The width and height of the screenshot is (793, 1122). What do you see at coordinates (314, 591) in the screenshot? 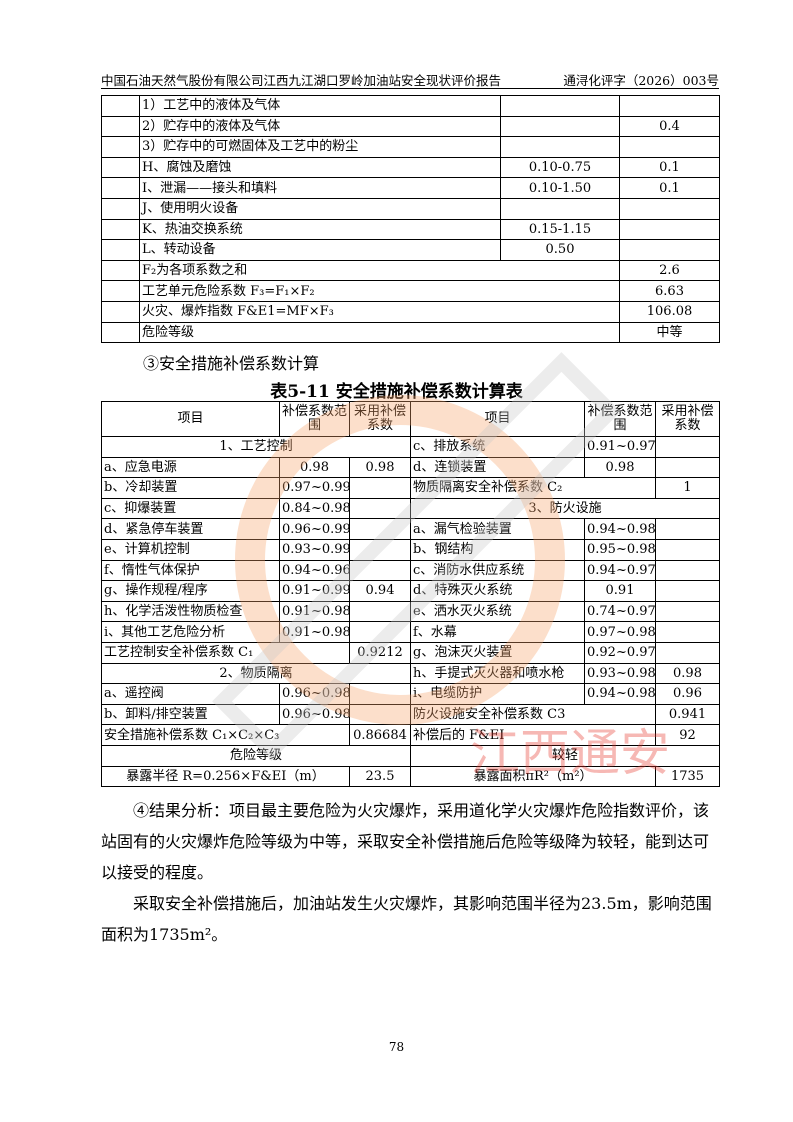
I see `table-cell: 0.91~0.99` at bounding box center [314, 591].